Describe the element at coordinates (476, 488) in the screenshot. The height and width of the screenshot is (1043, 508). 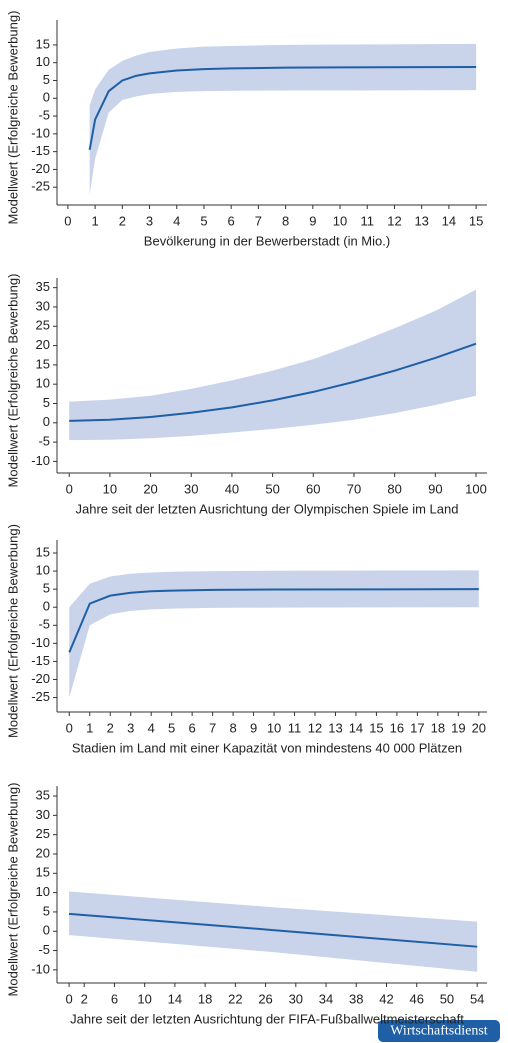
I see `x-tick-label: 100` at that location.